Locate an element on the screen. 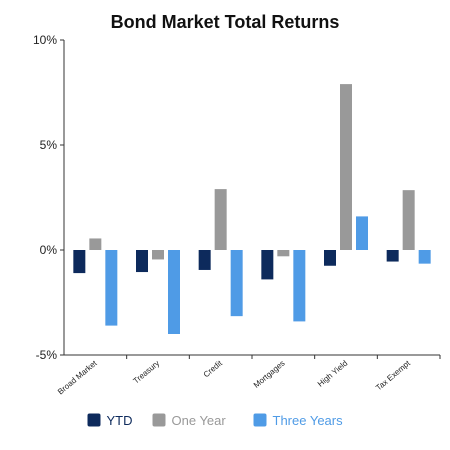 This screenshot has width=450, height=450. legend-item: YTD is located at coordinates (110, 420).